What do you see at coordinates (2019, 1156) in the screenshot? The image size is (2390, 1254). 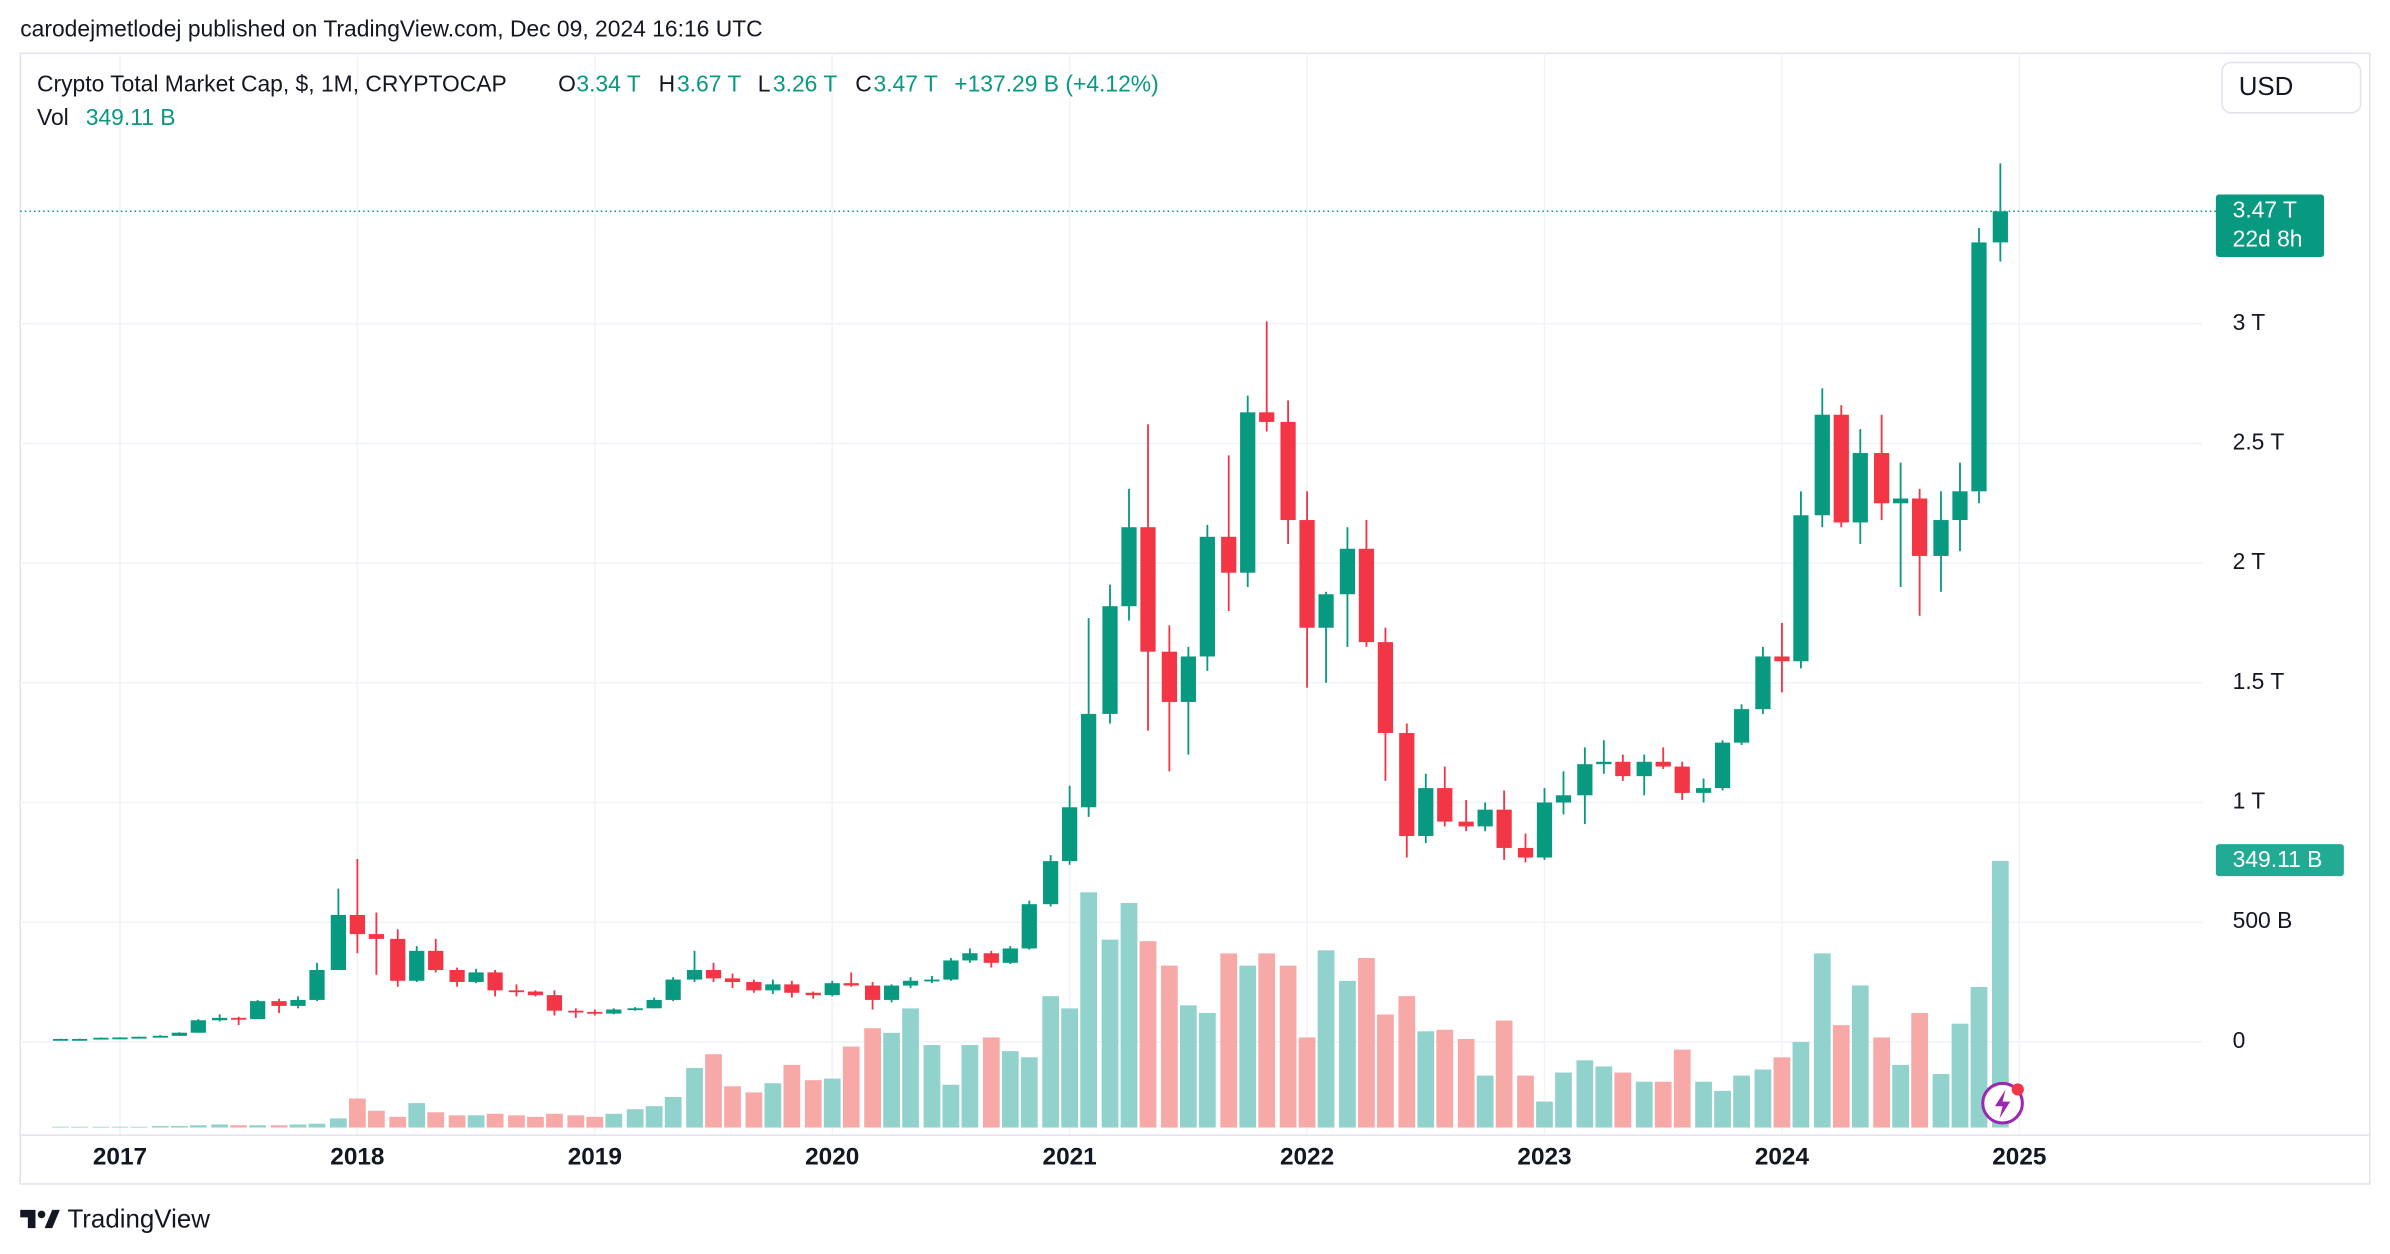 I see `x-tick-label: 2025` at bounding box center [2019, 1156].